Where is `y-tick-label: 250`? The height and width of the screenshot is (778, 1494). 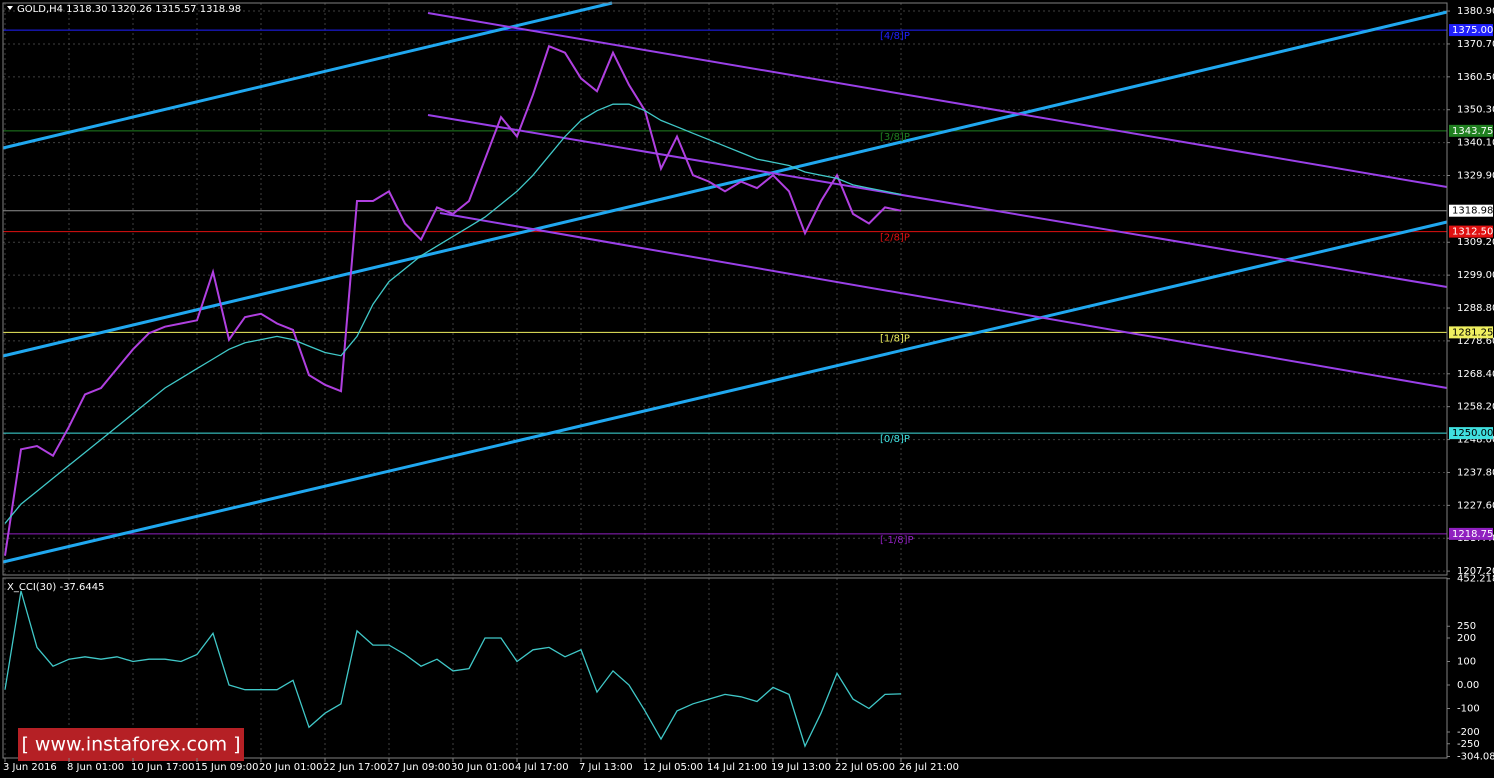
y-tick-label: 250 is located at coordinates (1466, 626).